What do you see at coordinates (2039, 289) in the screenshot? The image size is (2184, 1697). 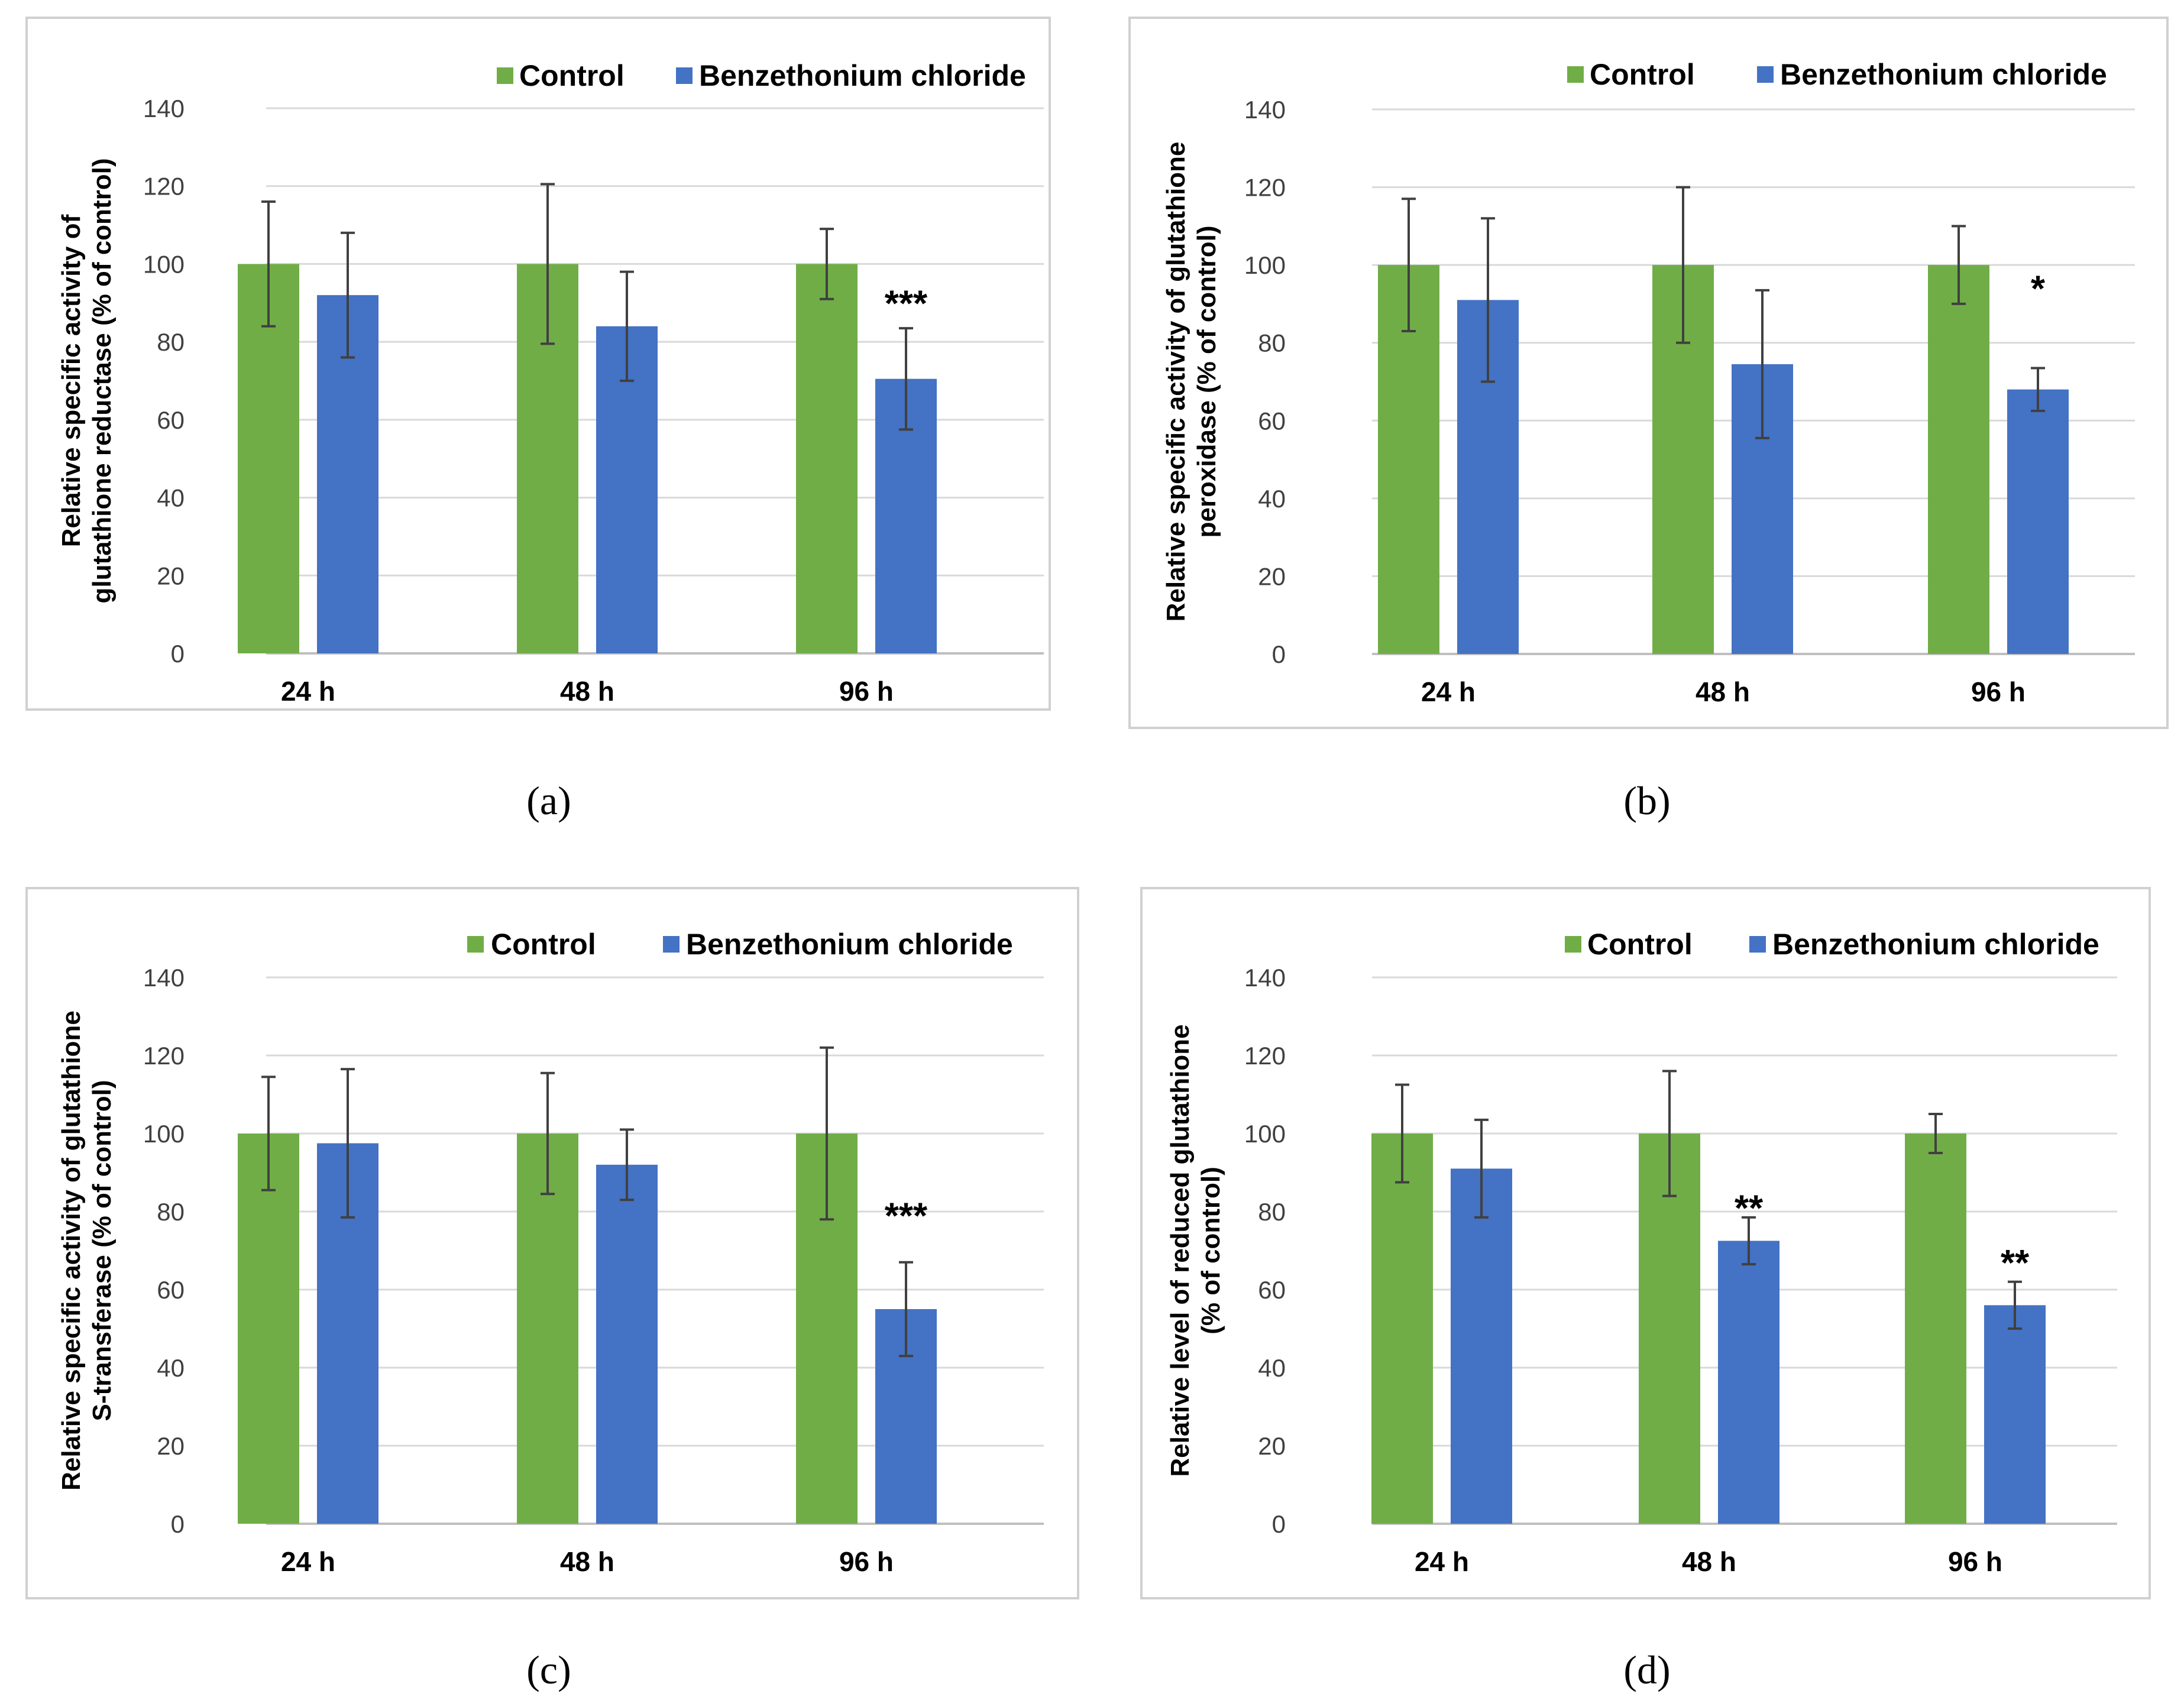 I see `significance-marker: *` at bounding box center [2039, 289].